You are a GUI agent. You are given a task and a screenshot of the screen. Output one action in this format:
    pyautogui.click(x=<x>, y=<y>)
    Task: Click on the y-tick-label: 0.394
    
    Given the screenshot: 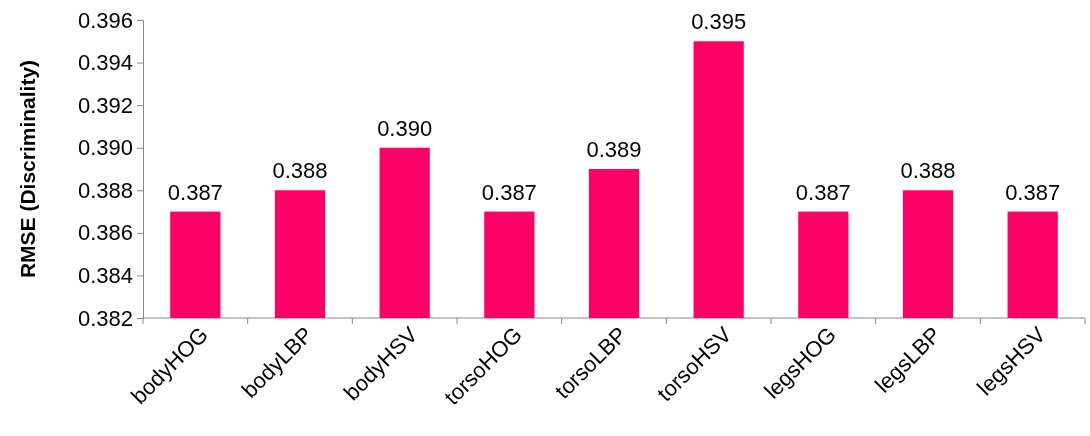 What is the action you would take?
    pyautogui.click(x=105, y=63)
    